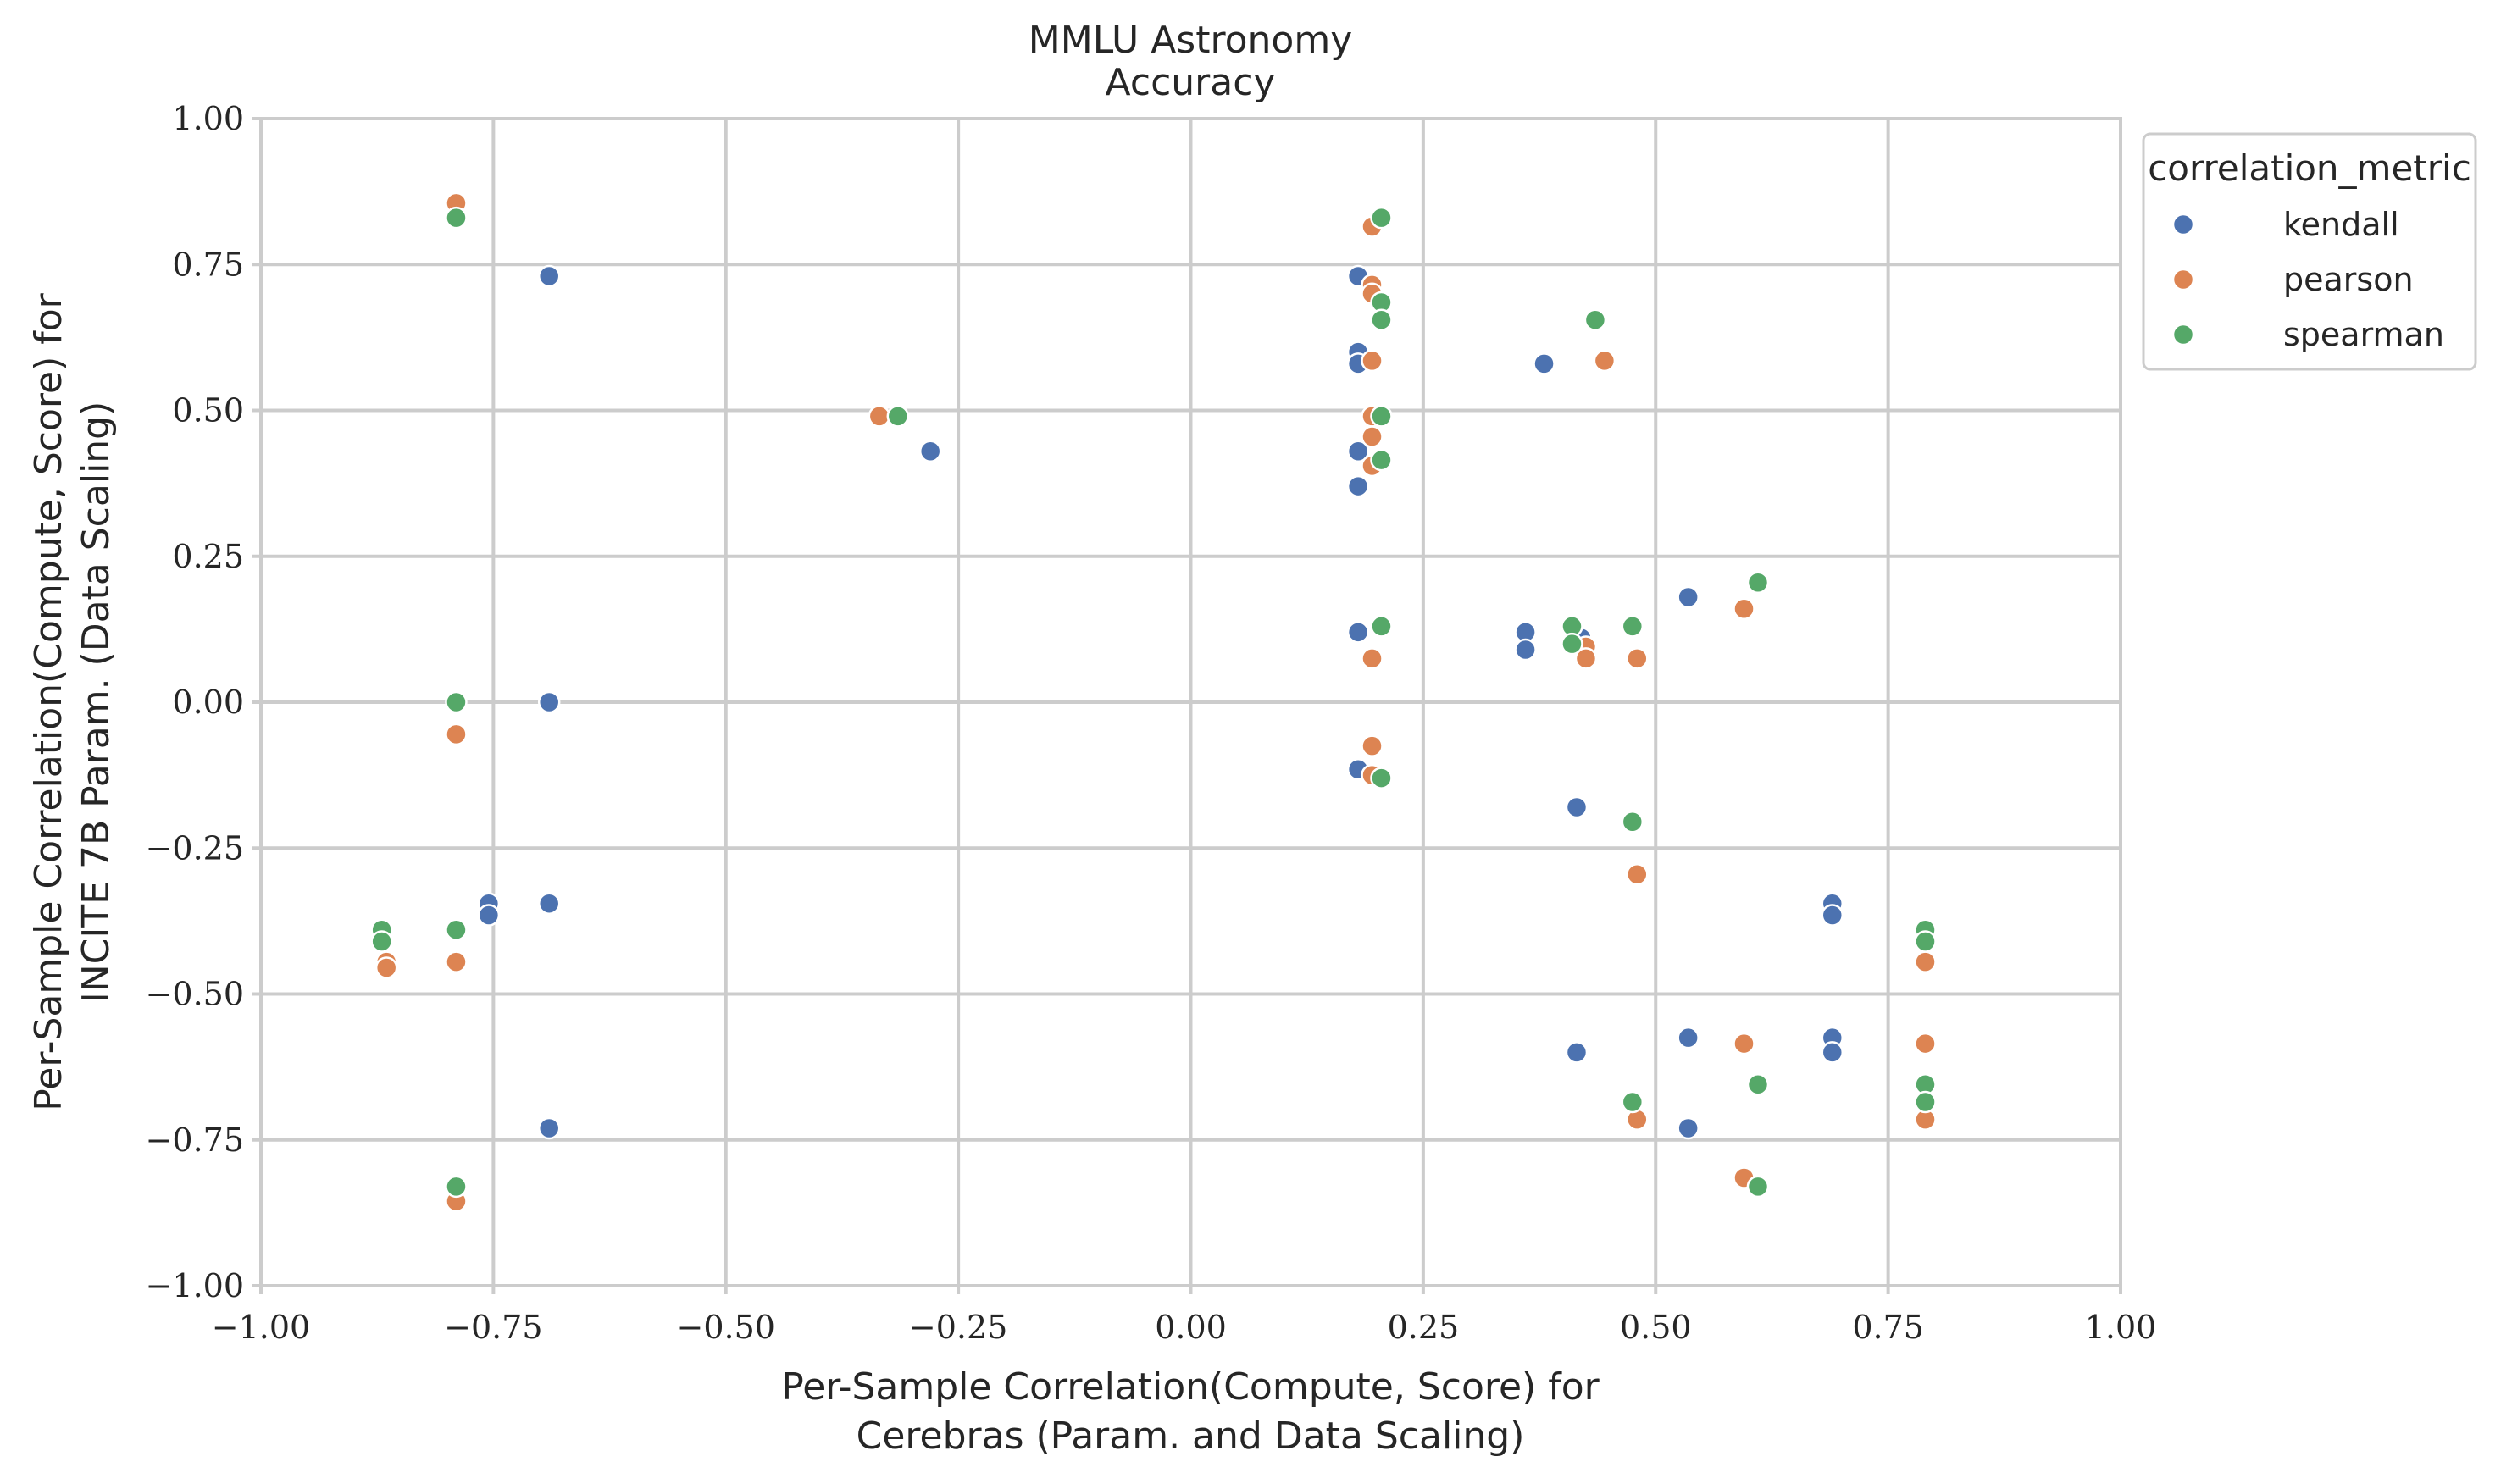 This screenshot has height=1484, width=2501. Describe the element at coordinates (195, 1140) in the screenshot. I see `y-tick-label: −0.75` at that location.